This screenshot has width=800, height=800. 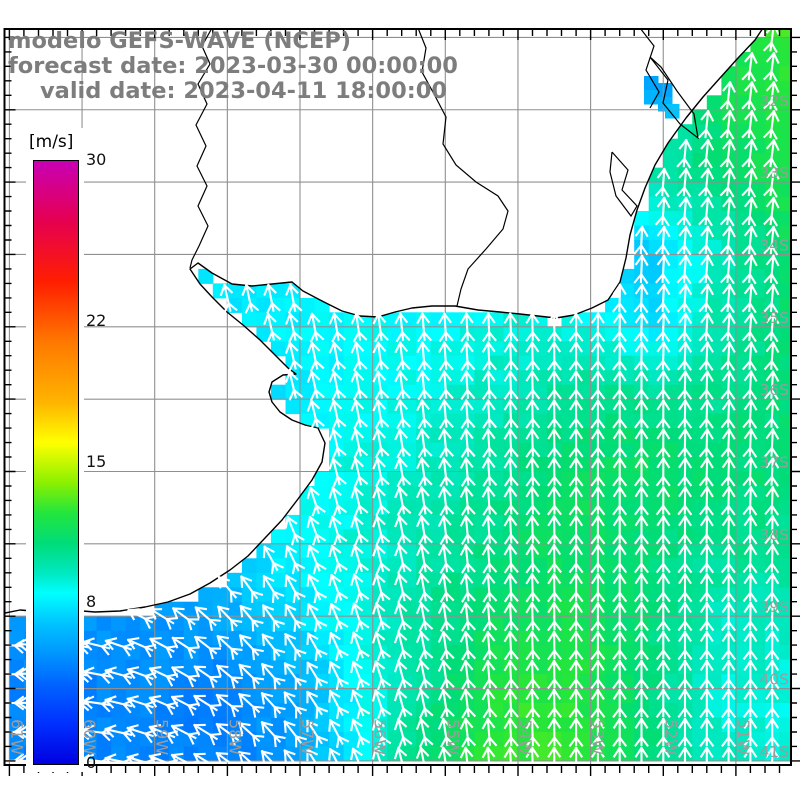 What do you see at coordinates (96, 320) in the screenshot?
I see `colorbar-tick-label: 22` at bounding box center [96, 320].